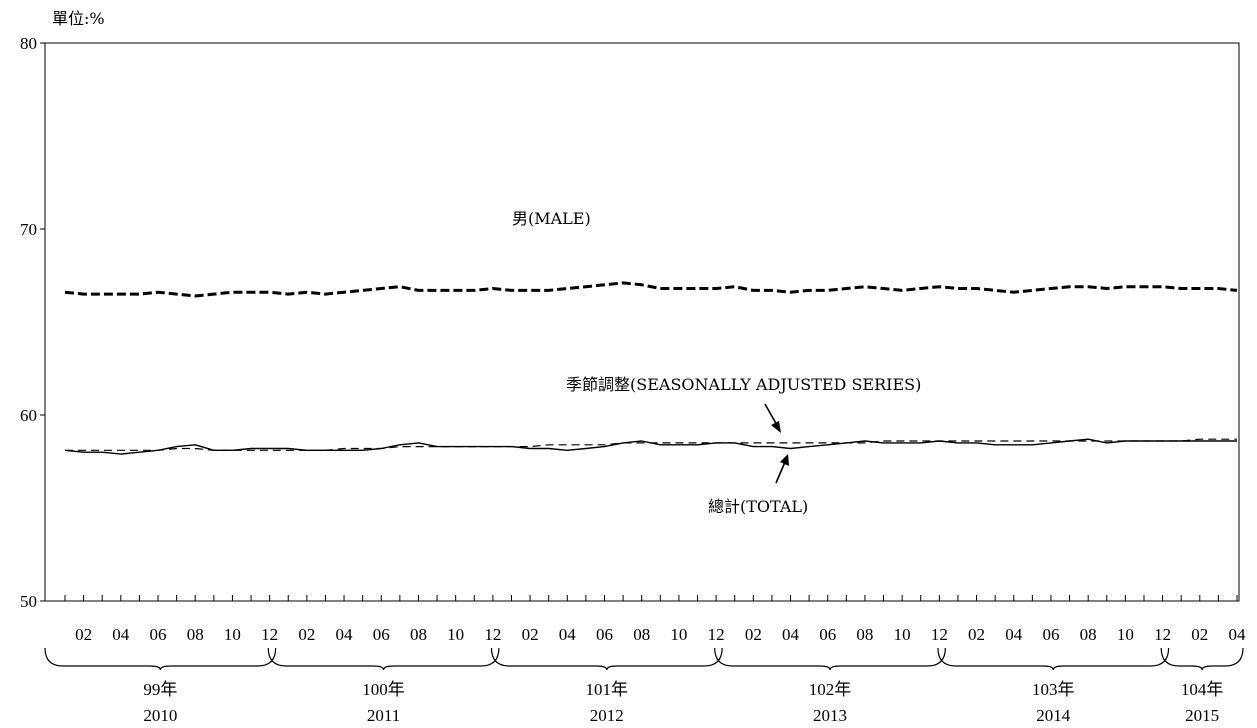  Describe the element at coordinates (78, 18) in the screenshot. I see `unit-label: 單位:%` at that location.